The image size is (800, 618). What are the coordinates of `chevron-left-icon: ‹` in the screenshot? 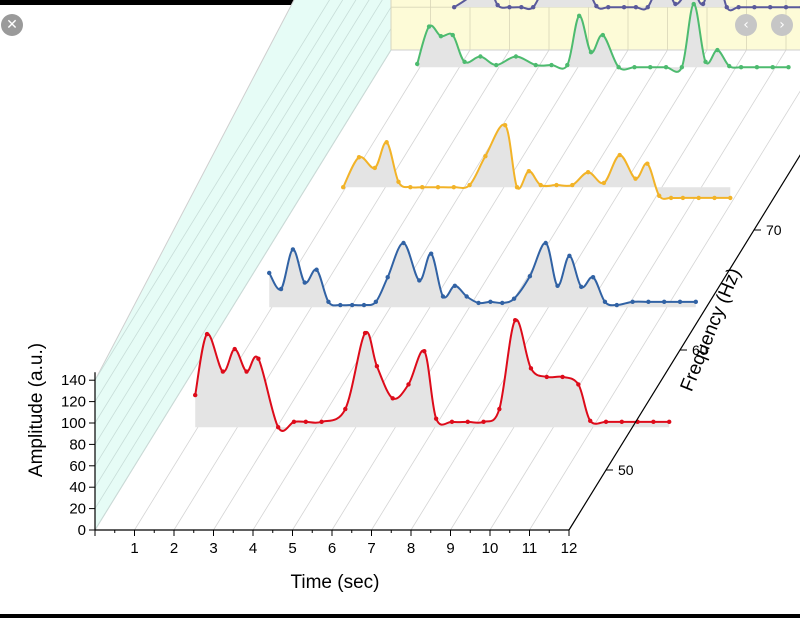 It's located at (746, 25).